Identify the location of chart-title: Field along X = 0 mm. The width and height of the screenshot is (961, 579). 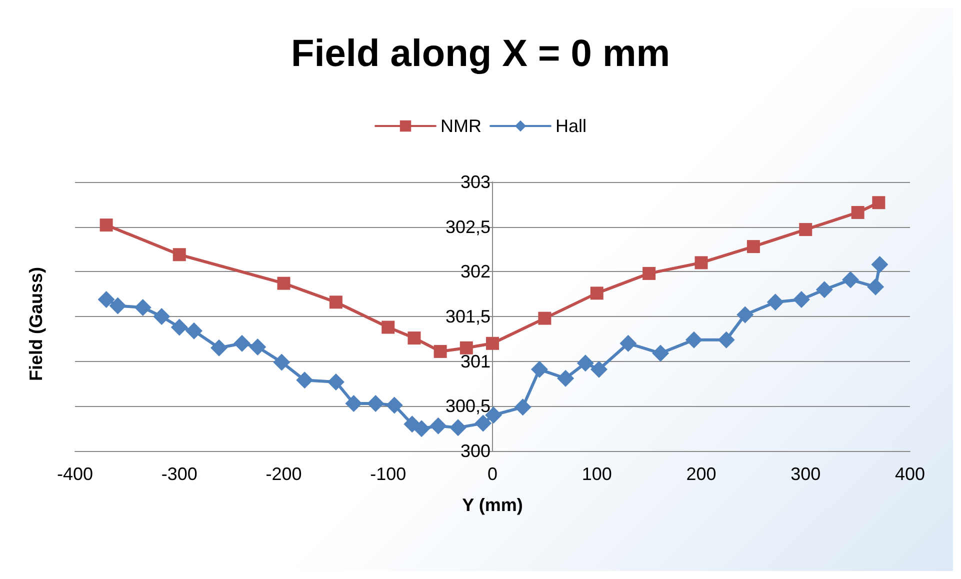
(480, 54).